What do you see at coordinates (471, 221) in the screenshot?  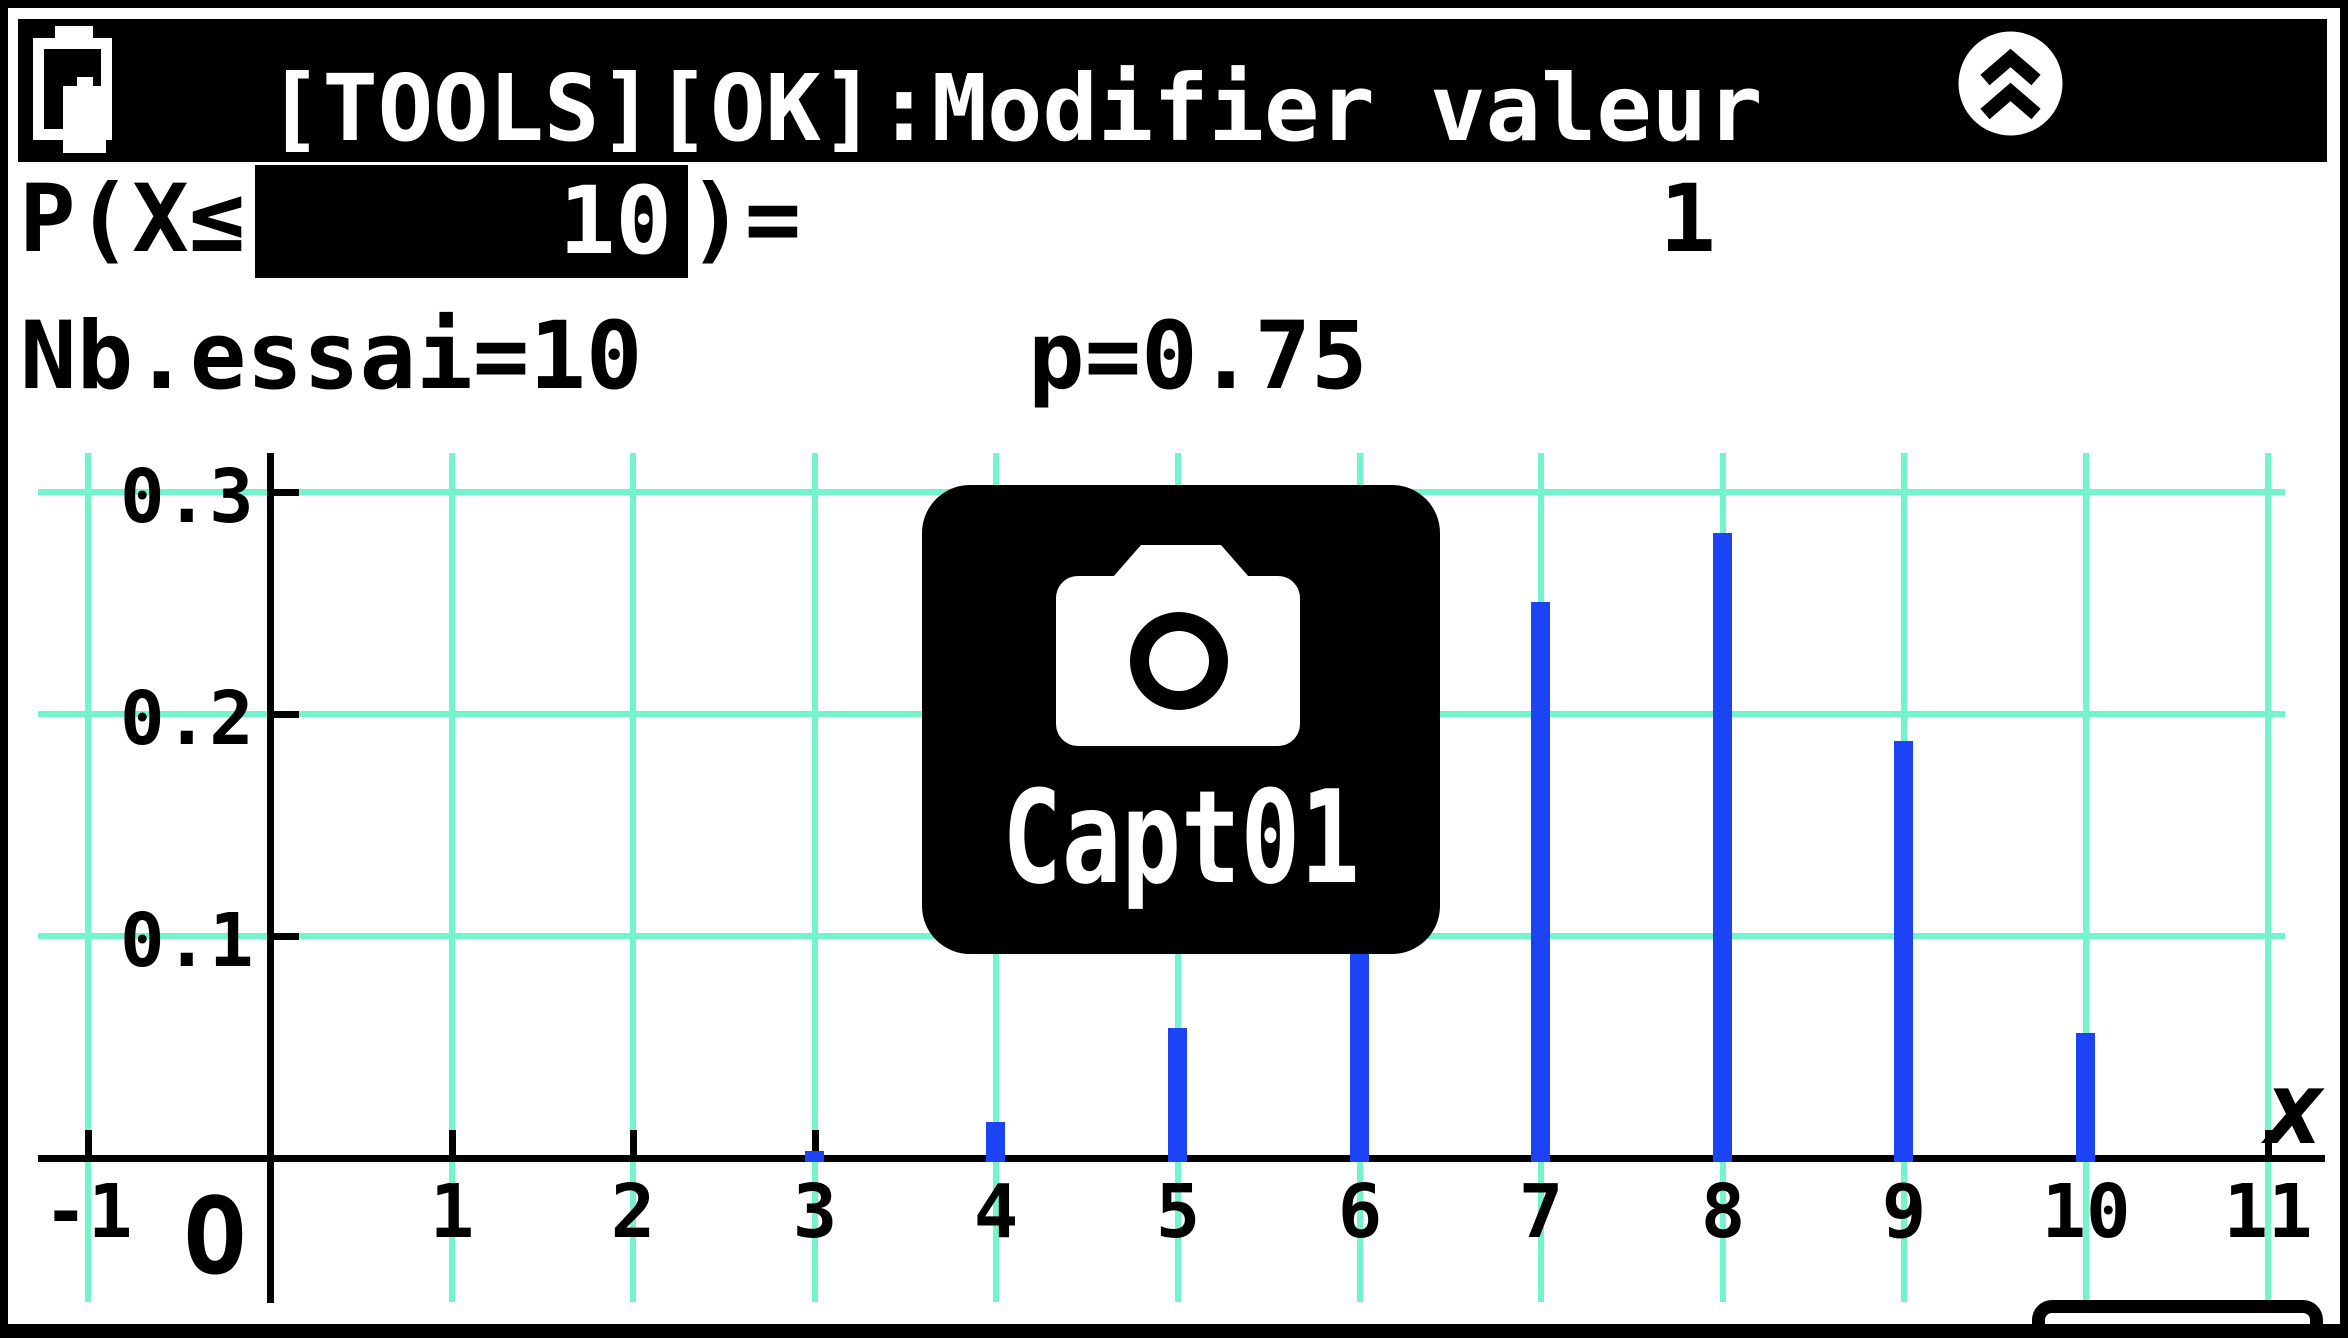 I see `probability-value-field: 10` at bounding box center [471, 221].